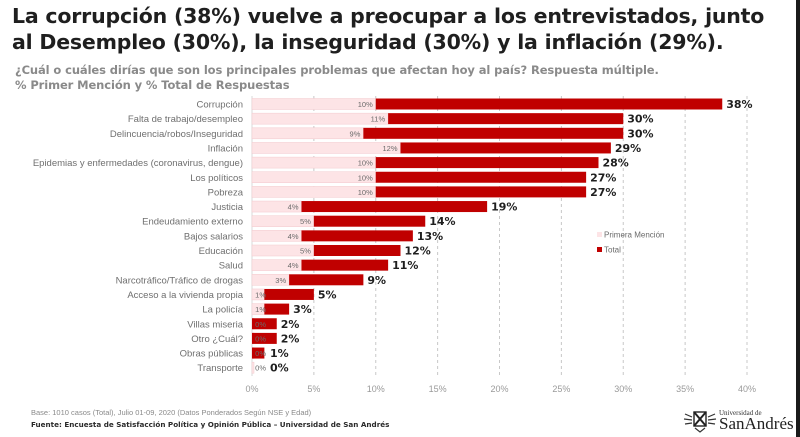  What do you see at coordinates (612, 250) in the screenshot?
I see `legend-label-total: Total` at bounding box center [612, 250].